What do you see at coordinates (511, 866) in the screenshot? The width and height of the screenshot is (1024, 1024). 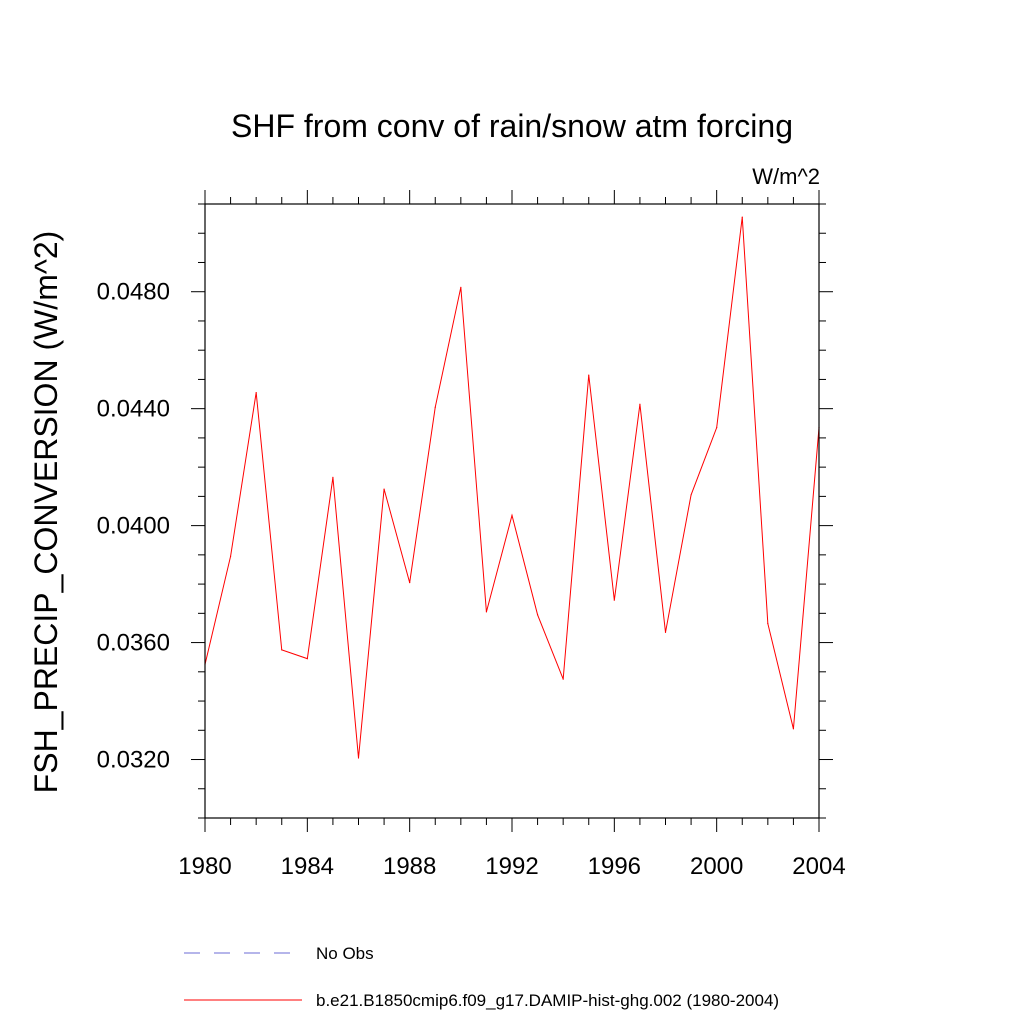 I see `x-tick-label: 1992` at bounding box center [511, 866].